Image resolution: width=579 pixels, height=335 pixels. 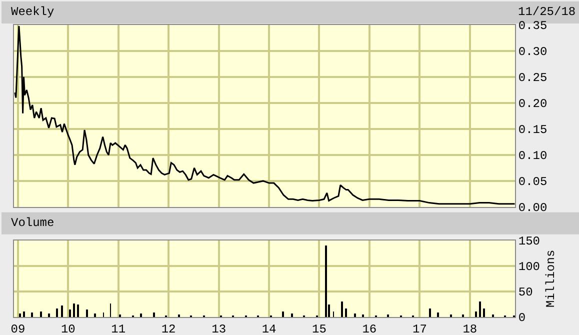 I want to click on y-tick-label: 0.00, so click(x=533, y=208).